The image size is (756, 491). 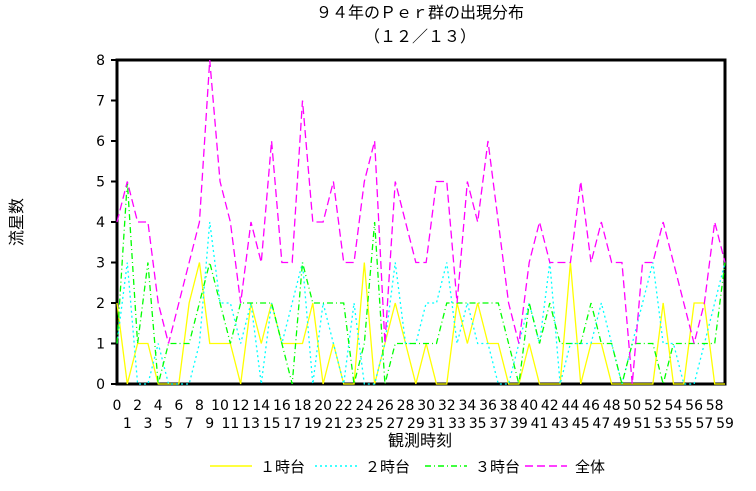 What do you see at coordinates (684, 424) in the screenshot?
I see `x-tick-label: 55` at bounding box center [684, 424].